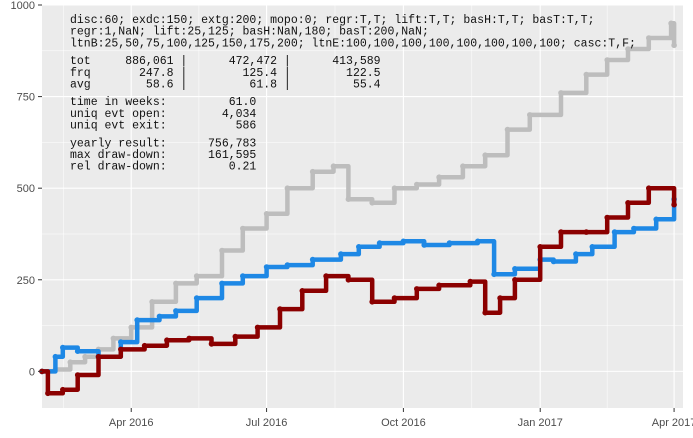 The height and width of the screenshot is (438, 693). What do you see at coordinates (163, 167) in the screenshot?
I see `annotation-line: rel draw-down: 0.21` at bounding box center [163, 167].